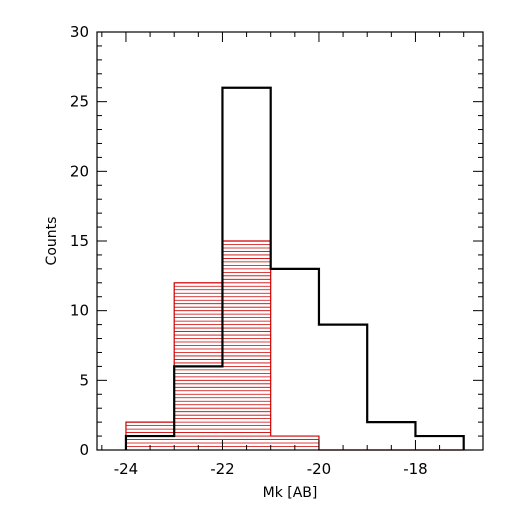 This screenshot has height=510, width=510. Describe the element at coordinates (79, 311) in the screenshot. I see `y-tick-label: 10` at that location.